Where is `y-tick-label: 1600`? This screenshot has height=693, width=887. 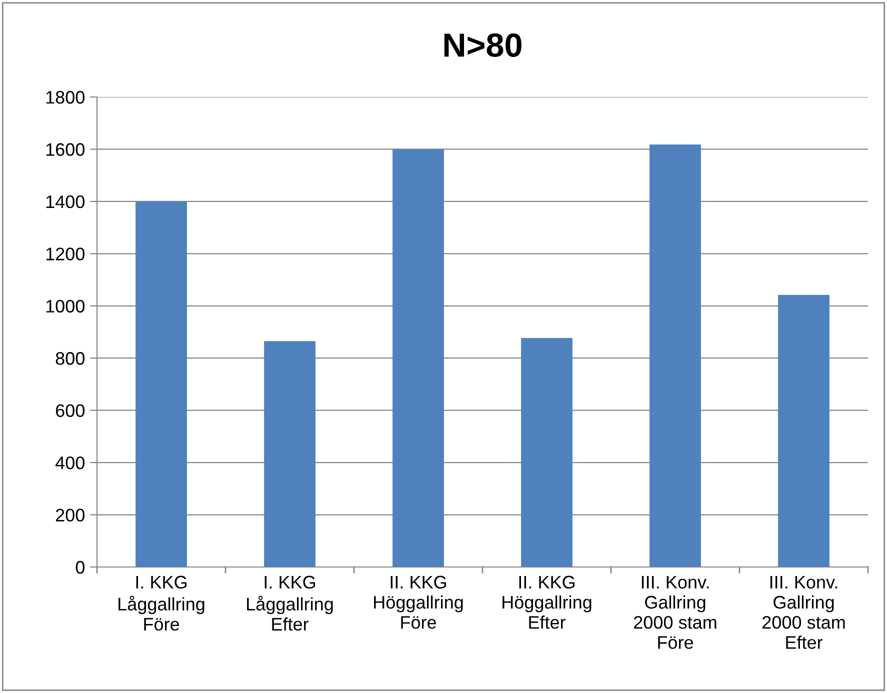
y-tick-label: 1600 is located at coordinates (65, 149).